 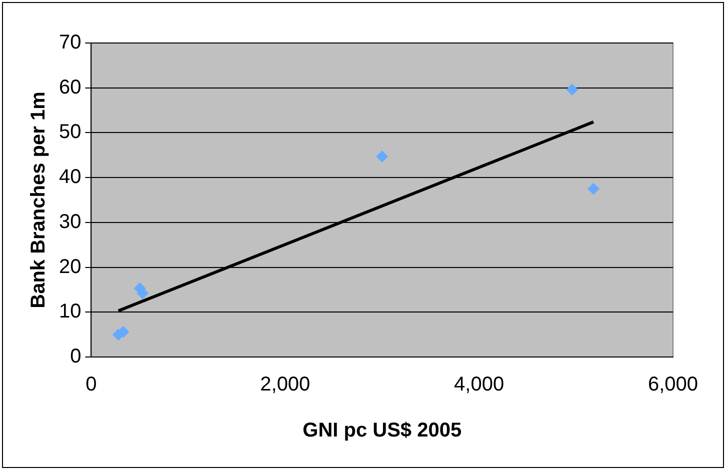 What do you see at coordinates (76, 357) in the screenshot?
I see `y-tick-label: 0` at bounding box center [76, 357].